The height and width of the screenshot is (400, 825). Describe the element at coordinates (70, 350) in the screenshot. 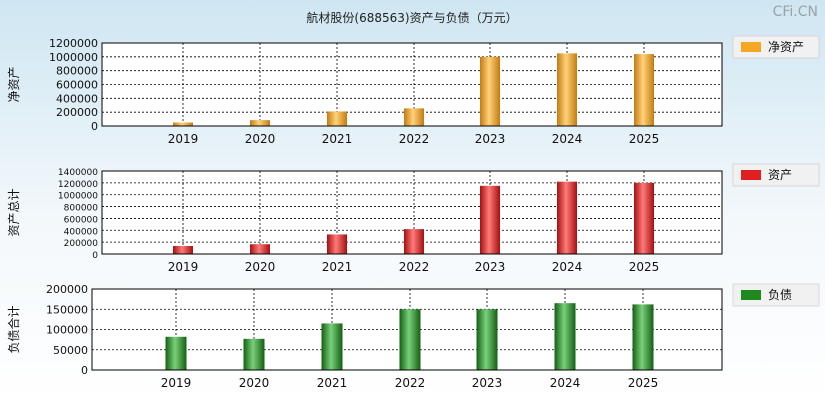

I see `y-tick-label: 50000` at that location.